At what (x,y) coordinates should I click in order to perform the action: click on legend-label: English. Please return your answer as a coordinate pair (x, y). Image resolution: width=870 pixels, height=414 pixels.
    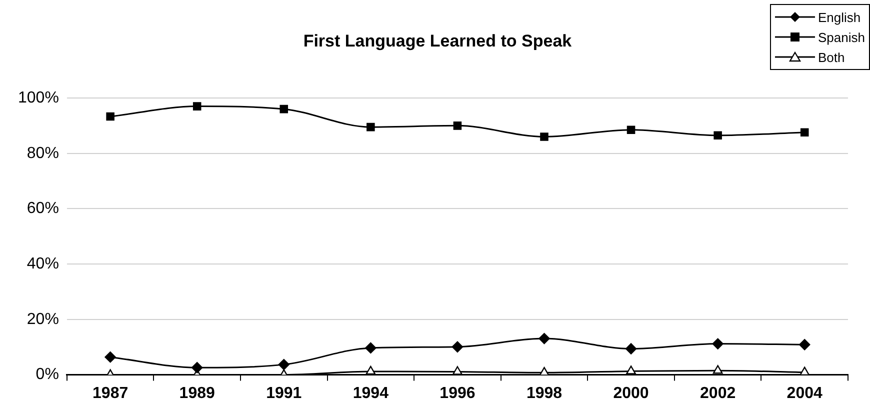
    Looking at the image, I should click on (839, 17).